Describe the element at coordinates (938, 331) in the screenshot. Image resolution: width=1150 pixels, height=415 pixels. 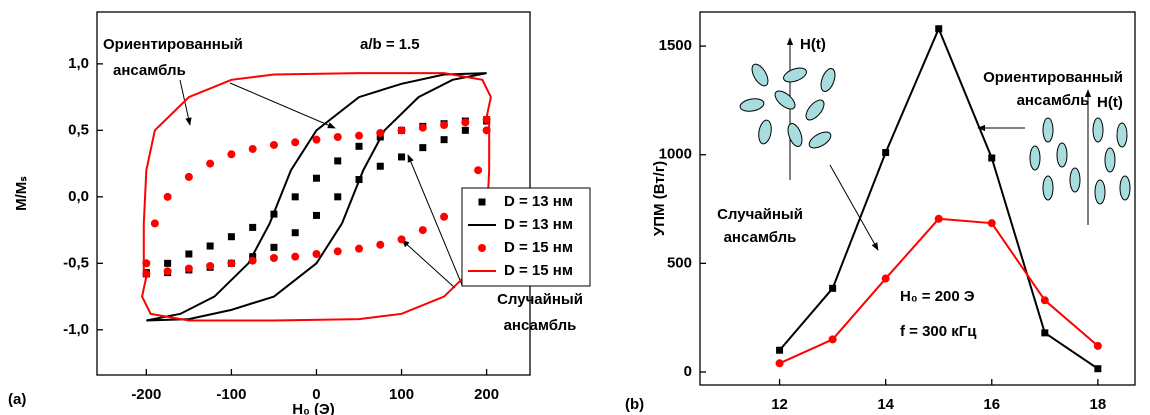
I see `annotation: f = 300 кГц` at that location.